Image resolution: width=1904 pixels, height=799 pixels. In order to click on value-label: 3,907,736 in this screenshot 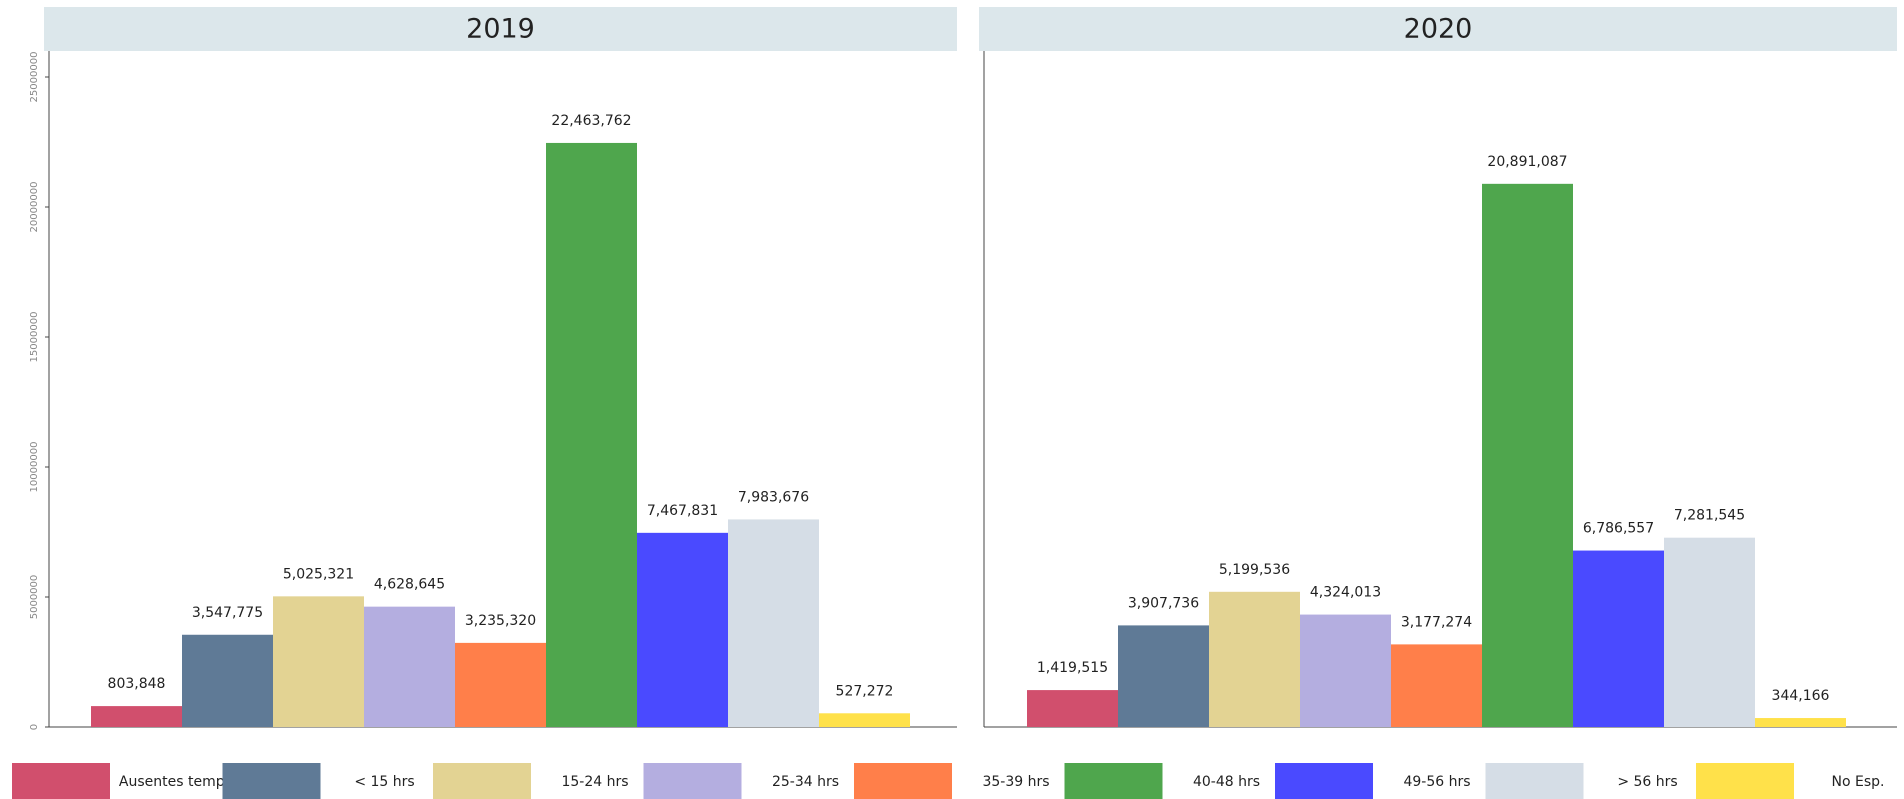, I will do `click(1163, 603)`.